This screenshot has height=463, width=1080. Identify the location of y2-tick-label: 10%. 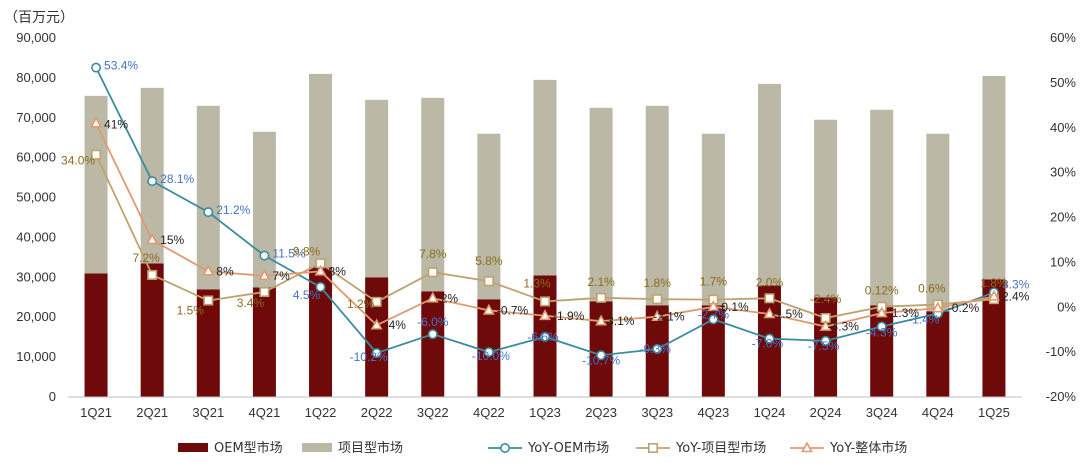
(1063, 261).